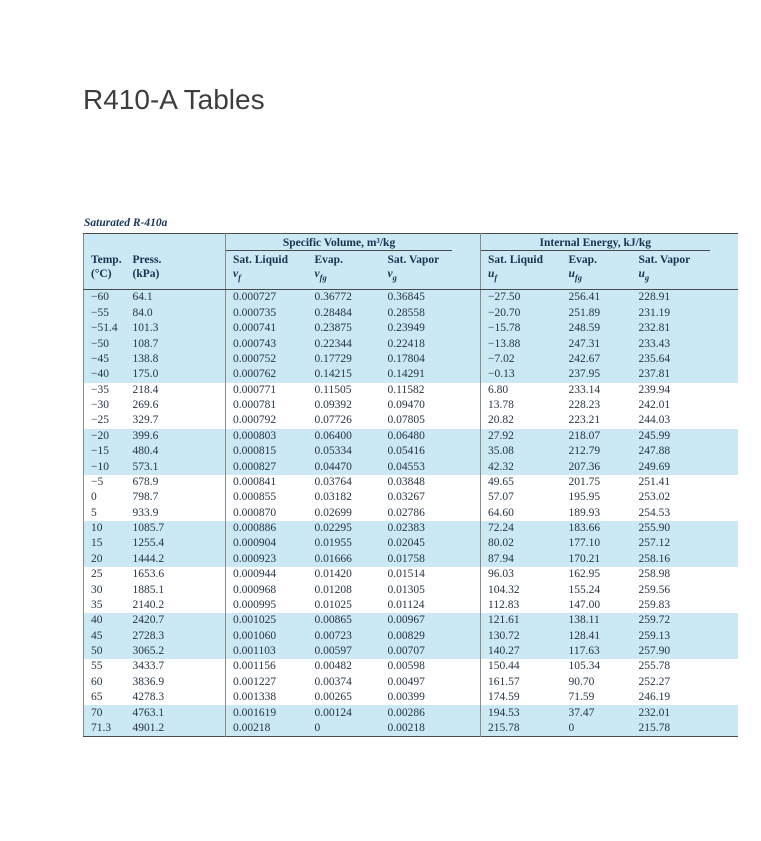  What do you see at coordinates (97, 712) in the screenshot?
I see `cell-temp: 70` at bounding box center [97, 712].